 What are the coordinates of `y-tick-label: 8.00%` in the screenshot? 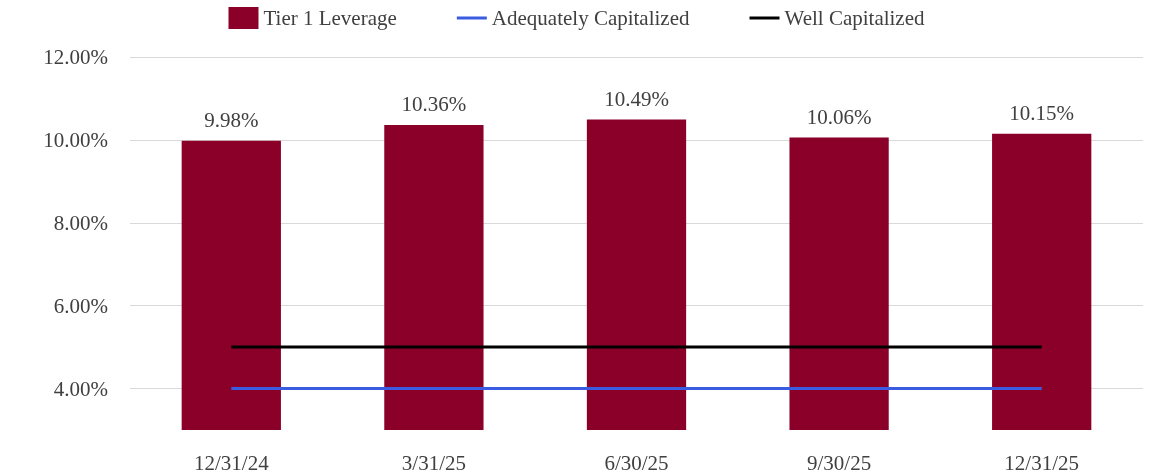 It's located at (80, 222).